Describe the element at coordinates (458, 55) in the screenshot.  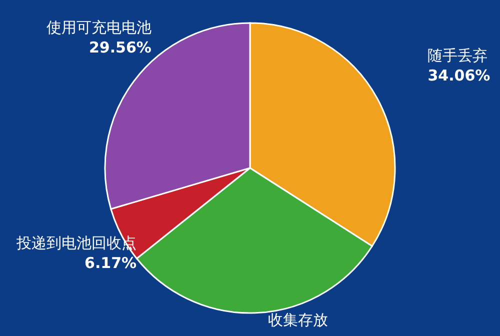
I see `slice-label: 随手丢弃` at that location.